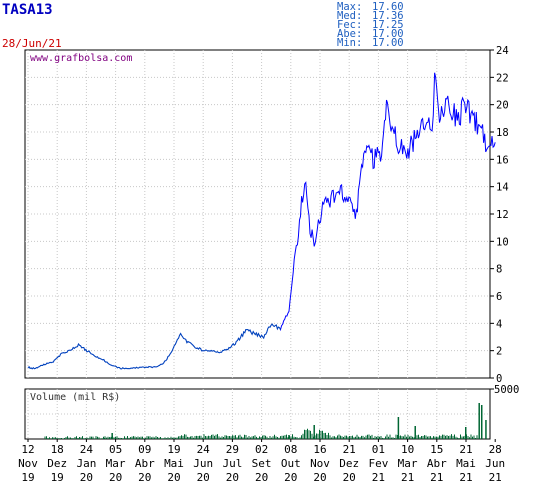 The image size is (545, 494). I want to click on stat-min-label: Min:, so click(349, 43).